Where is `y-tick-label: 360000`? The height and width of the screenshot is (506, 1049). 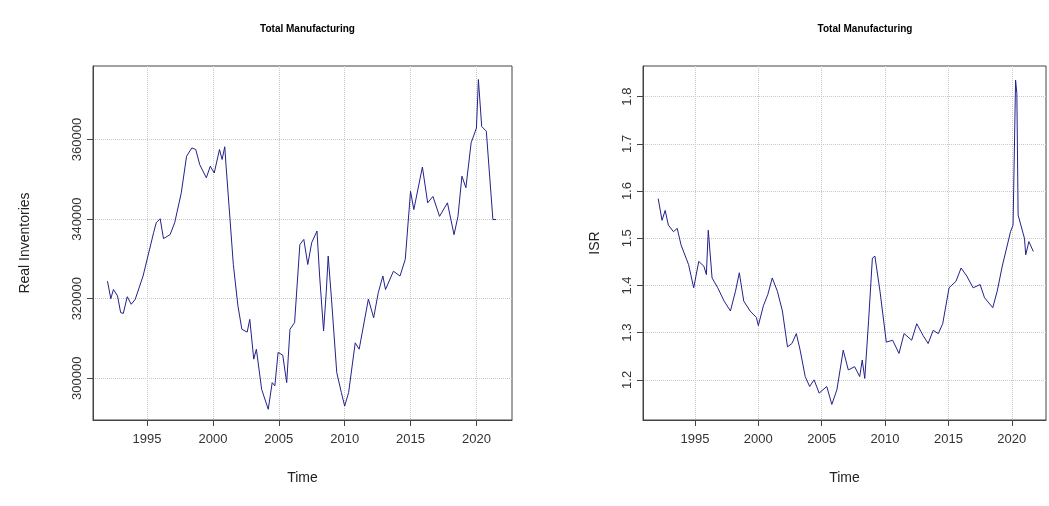 y-tick-label: 360000 is located at coordinates (76, 139).